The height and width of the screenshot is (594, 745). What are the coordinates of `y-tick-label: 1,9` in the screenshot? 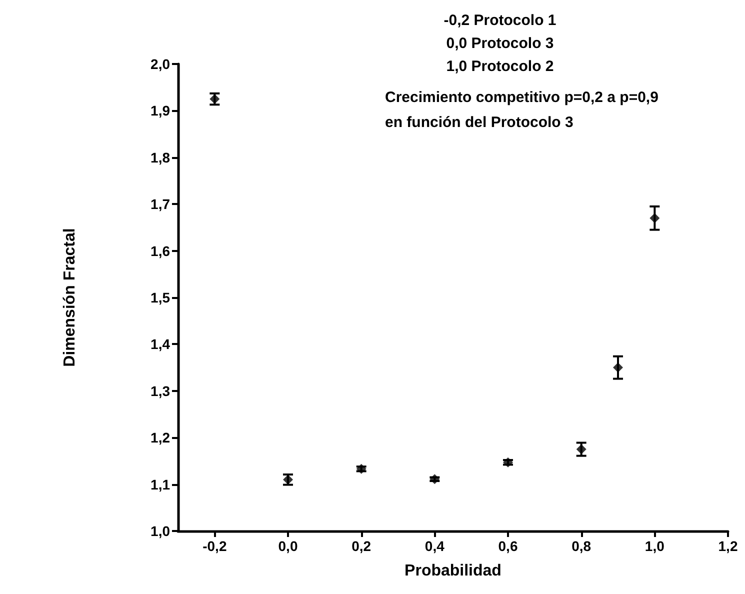 It's located at (160, 110).